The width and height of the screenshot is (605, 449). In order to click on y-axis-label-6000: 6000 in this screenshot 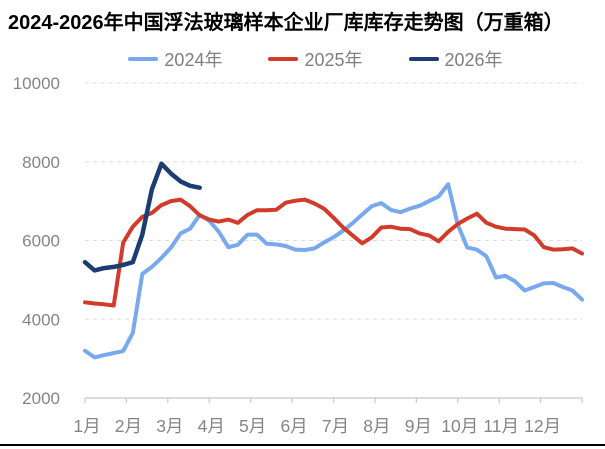, I will do `click(41, 241)`.